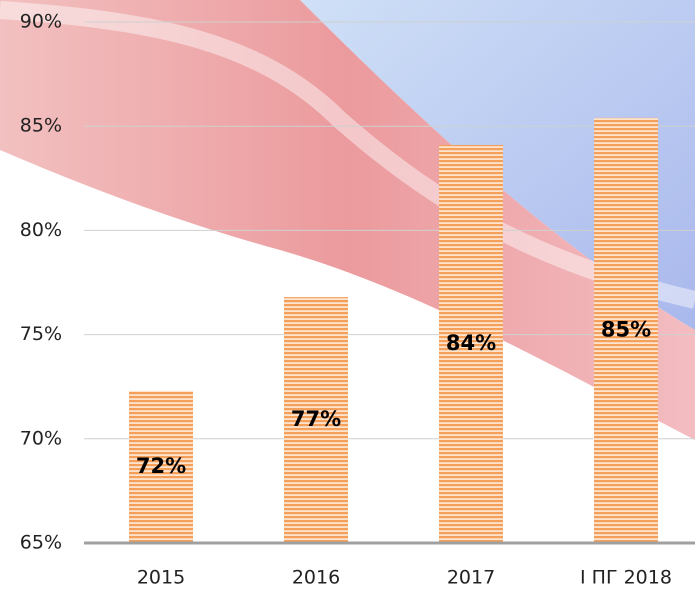  Describe the element at coordinates (41, 230) in the screenshot. I see `y-tick-label: 80%` at that location.